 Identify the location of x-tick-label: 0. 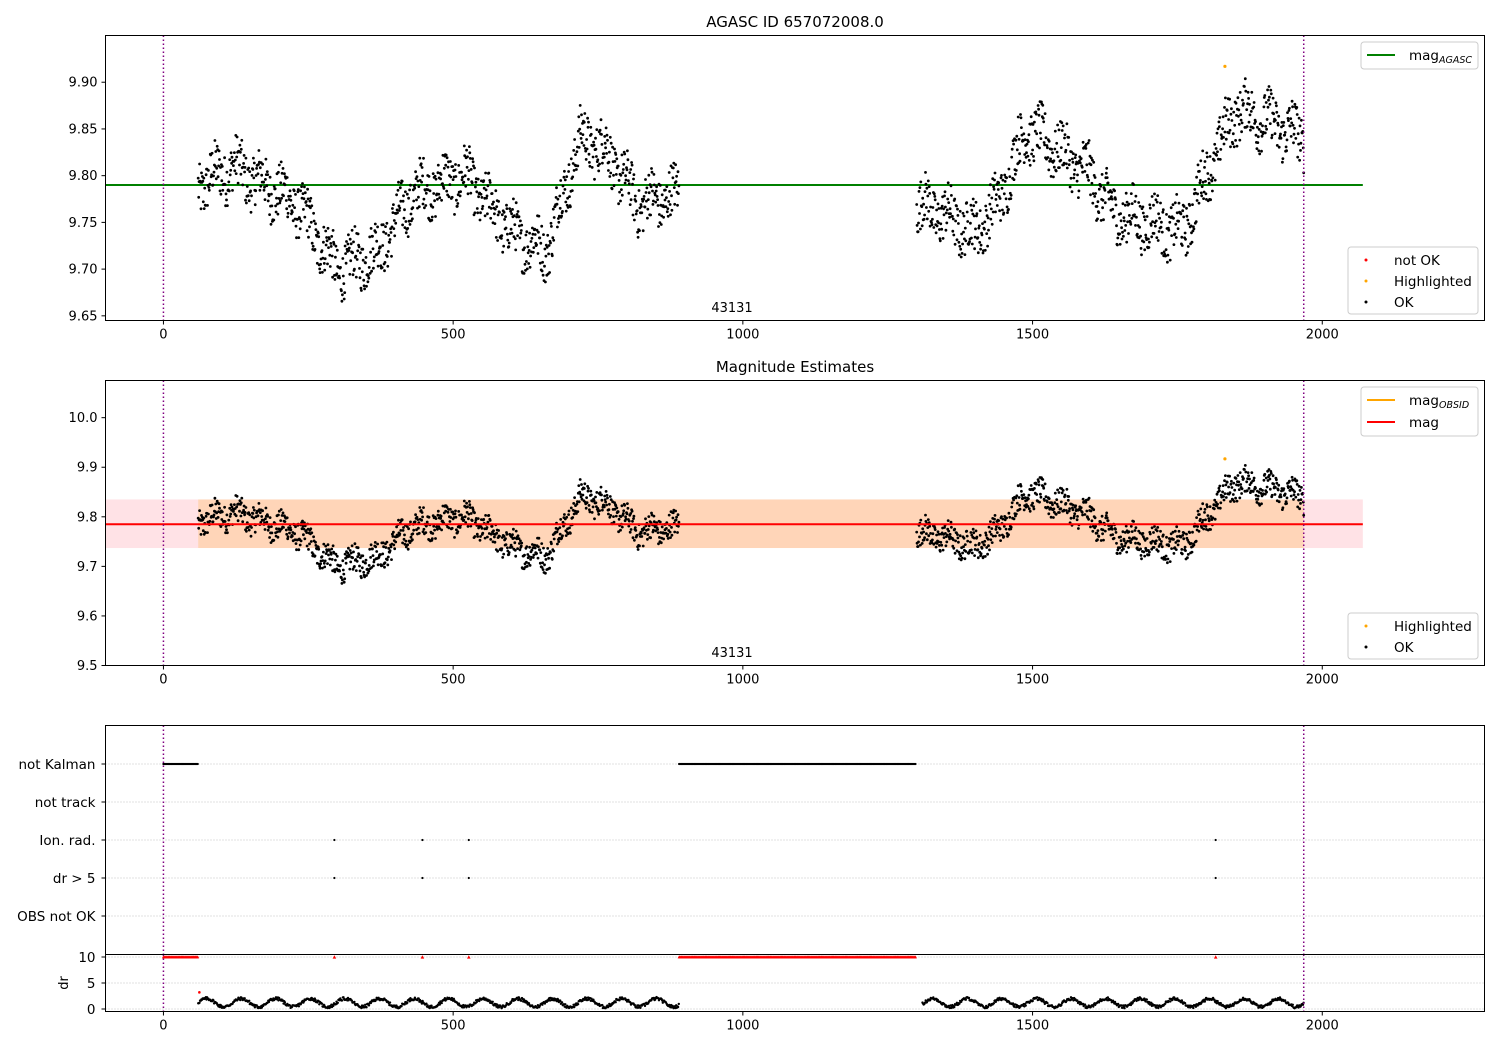
(163, 335).